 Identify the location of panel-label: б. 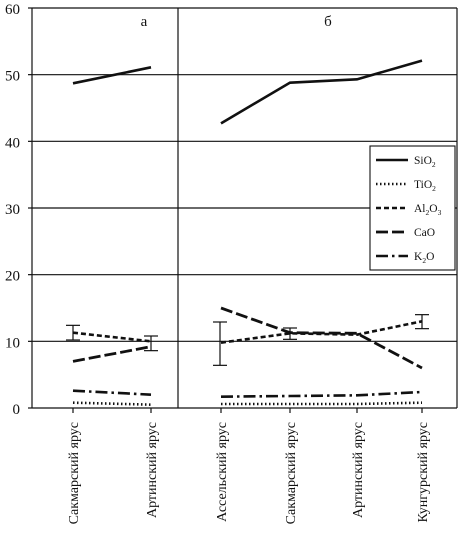
(328, 22).